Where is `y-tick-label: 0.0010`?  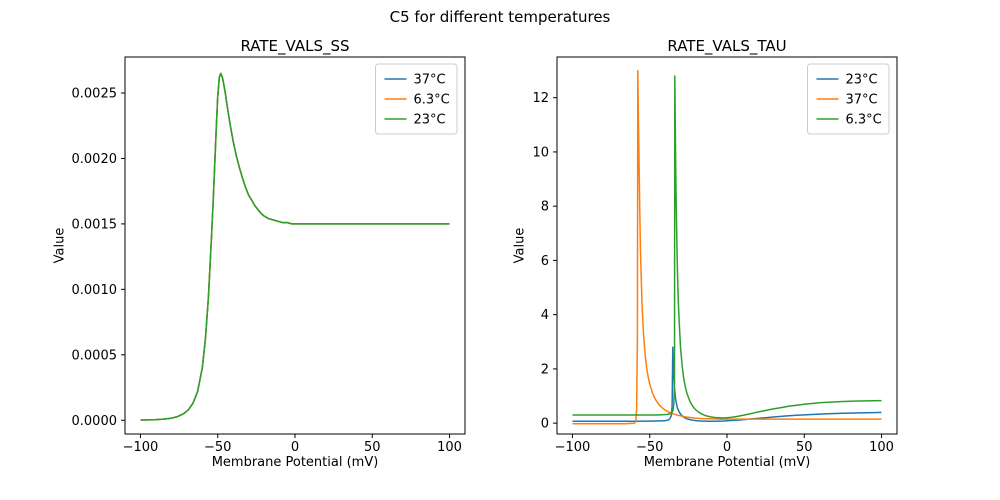 y-tick-label: 0.0010 is located at coordinates (95, 290).